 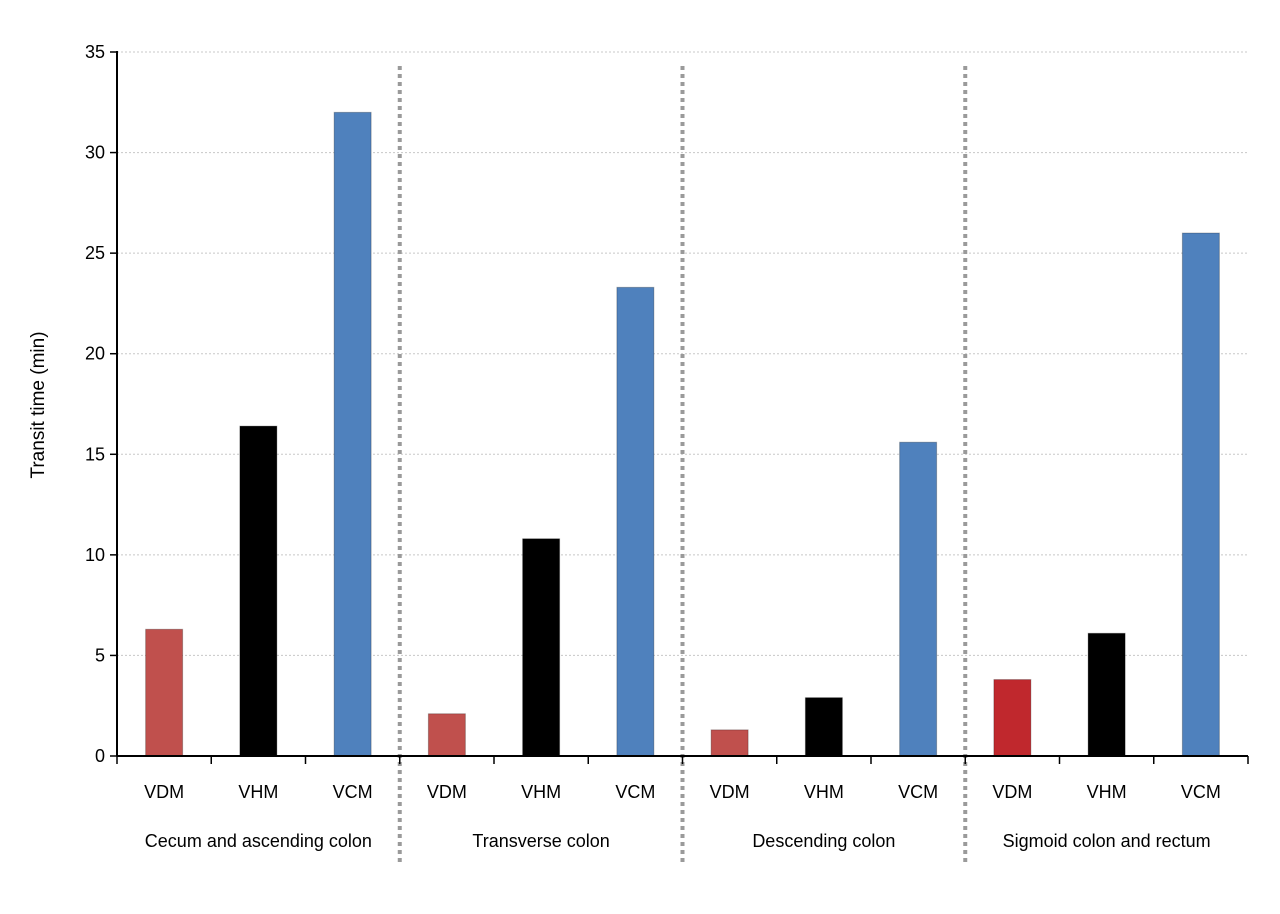 I want to click on x-tick-label-2-vcm: VCM, so click(x=635, y=792).